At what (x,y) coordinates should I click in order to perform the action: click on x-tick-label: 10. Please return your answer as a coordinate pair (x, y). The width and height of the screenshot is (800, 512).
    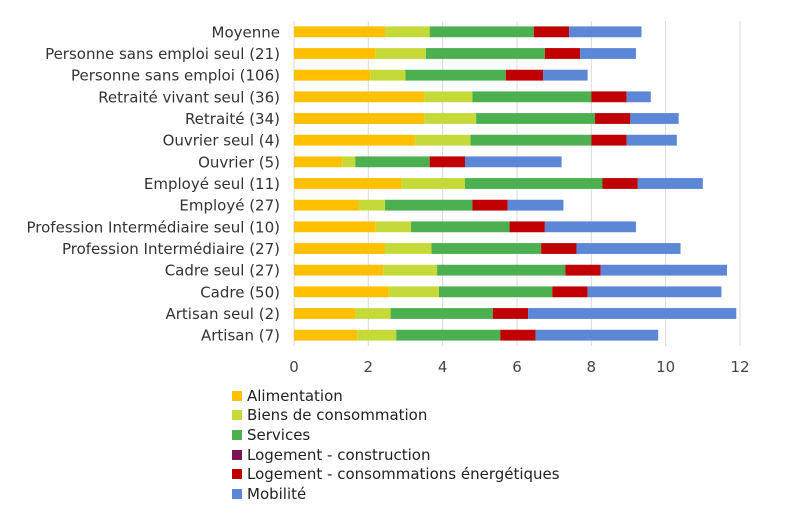
    Looking at the image, I should click on (665, 367).